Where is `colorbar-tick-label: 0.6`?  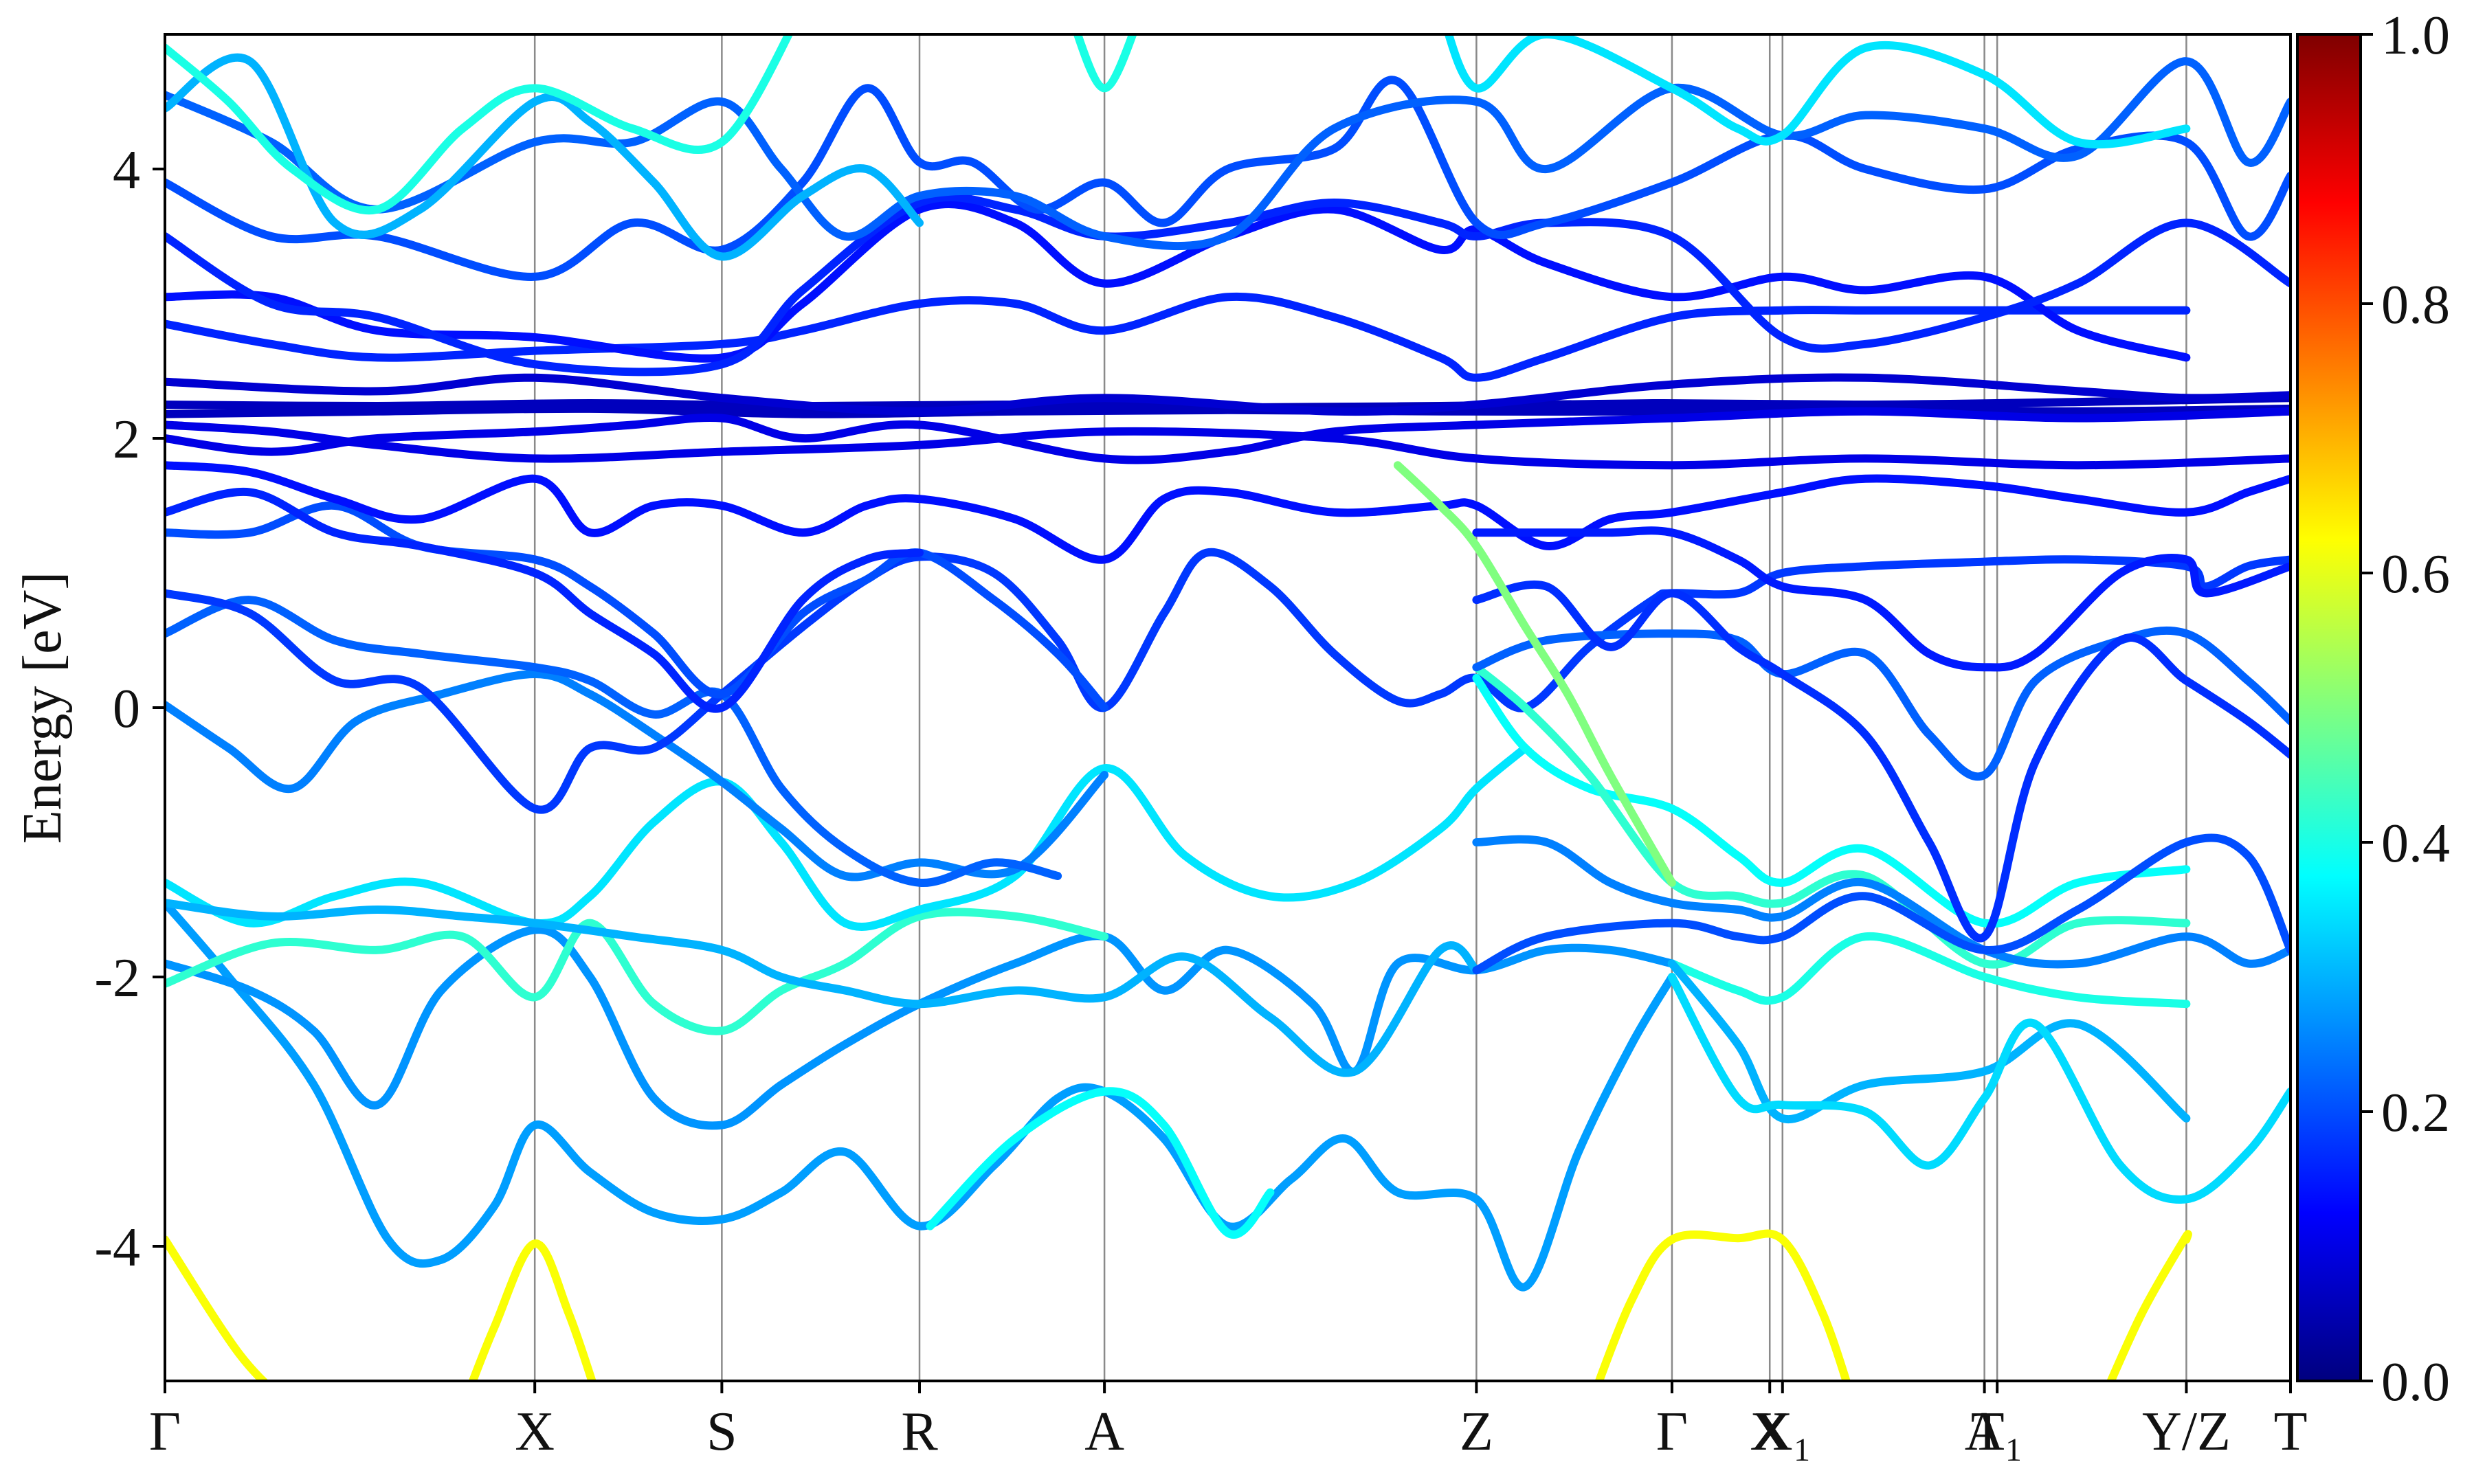 colorbar-tick-label: 0.6 is located at coordinates (2415, 574).